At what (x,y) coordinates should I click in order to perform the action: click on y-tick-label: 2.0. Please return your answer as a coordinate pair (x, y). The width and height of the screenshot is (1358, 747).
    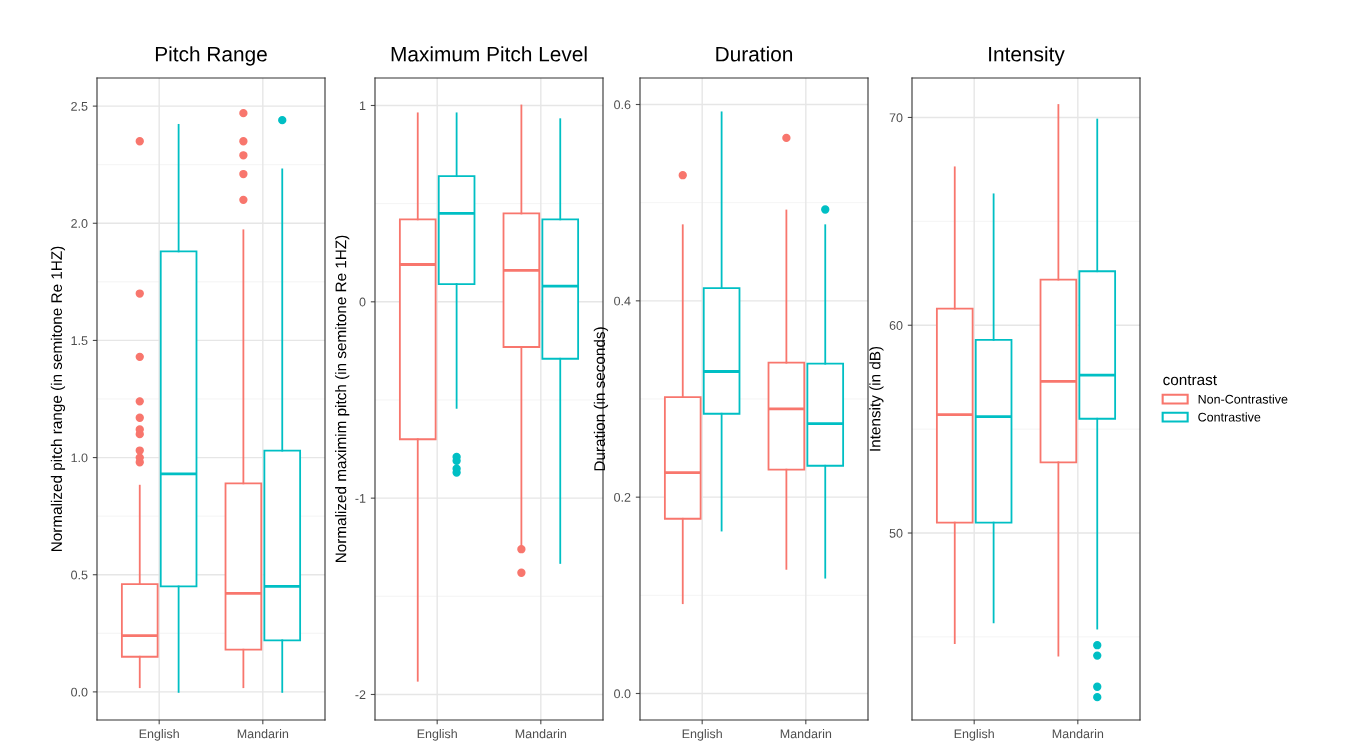
    Looking at the image, I should click on (79, 223).